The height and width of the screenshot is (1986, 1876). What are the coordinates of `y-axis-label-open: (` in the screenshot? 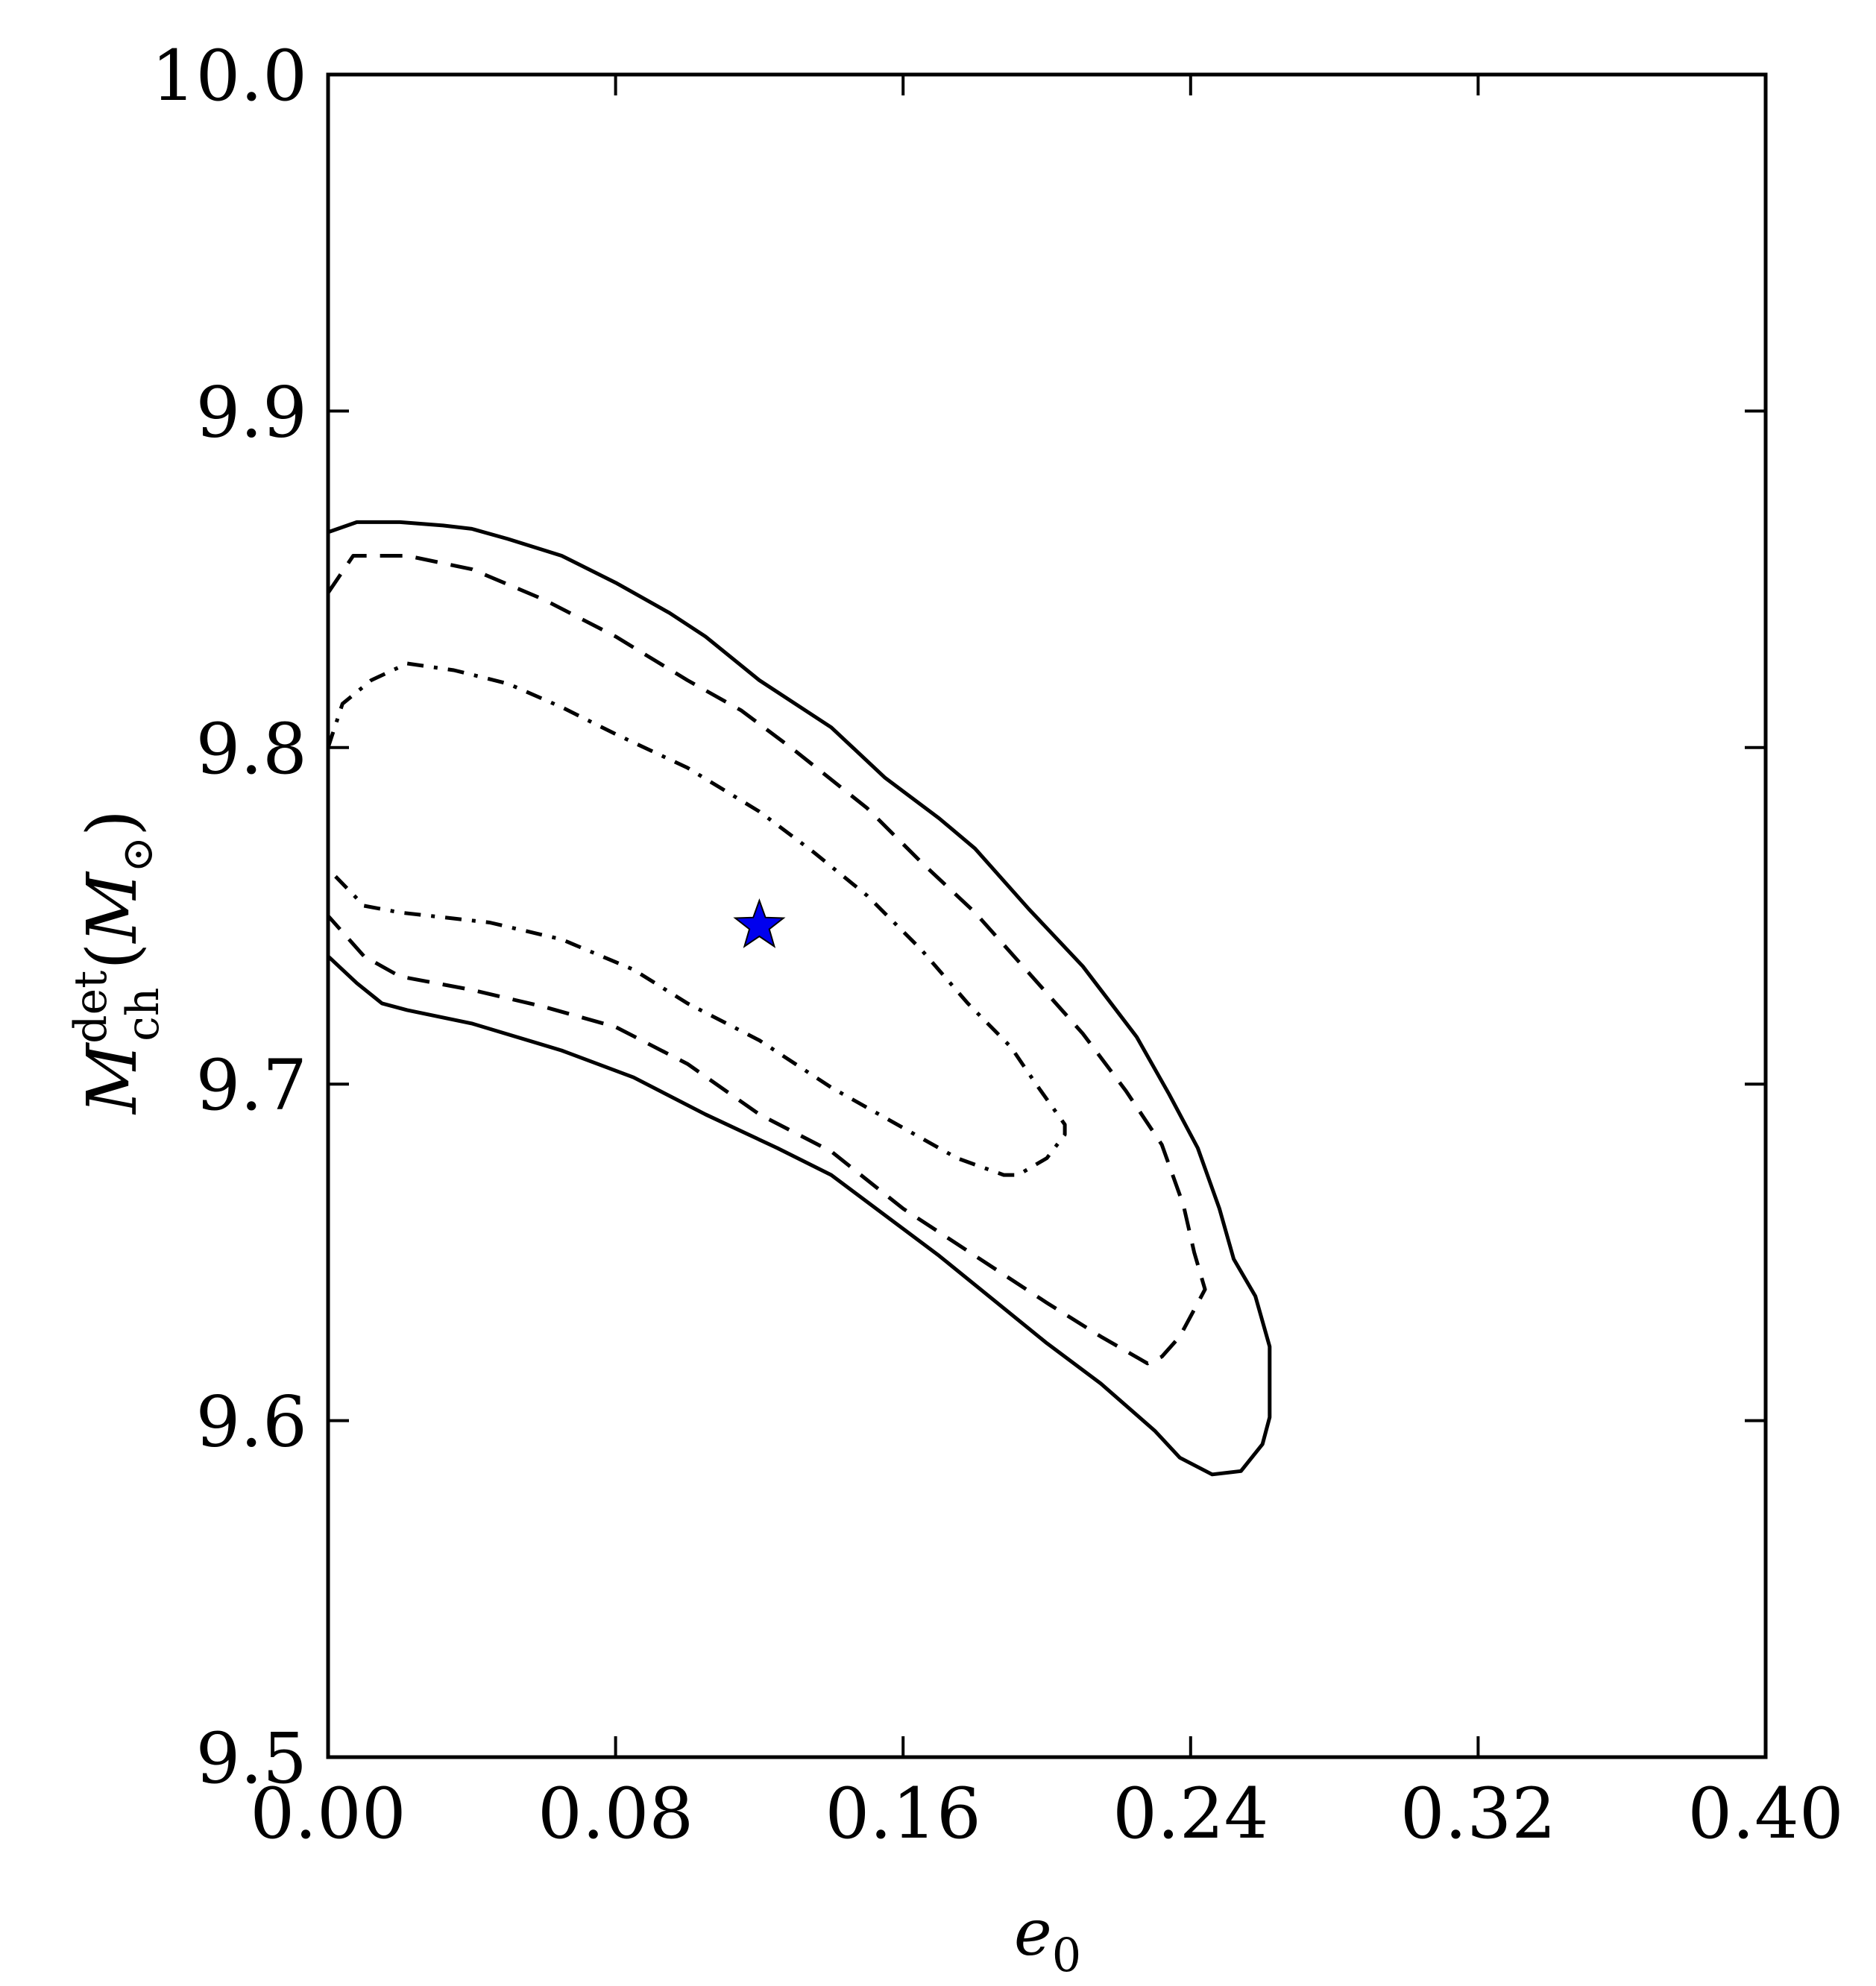 It's located at (112, 957).